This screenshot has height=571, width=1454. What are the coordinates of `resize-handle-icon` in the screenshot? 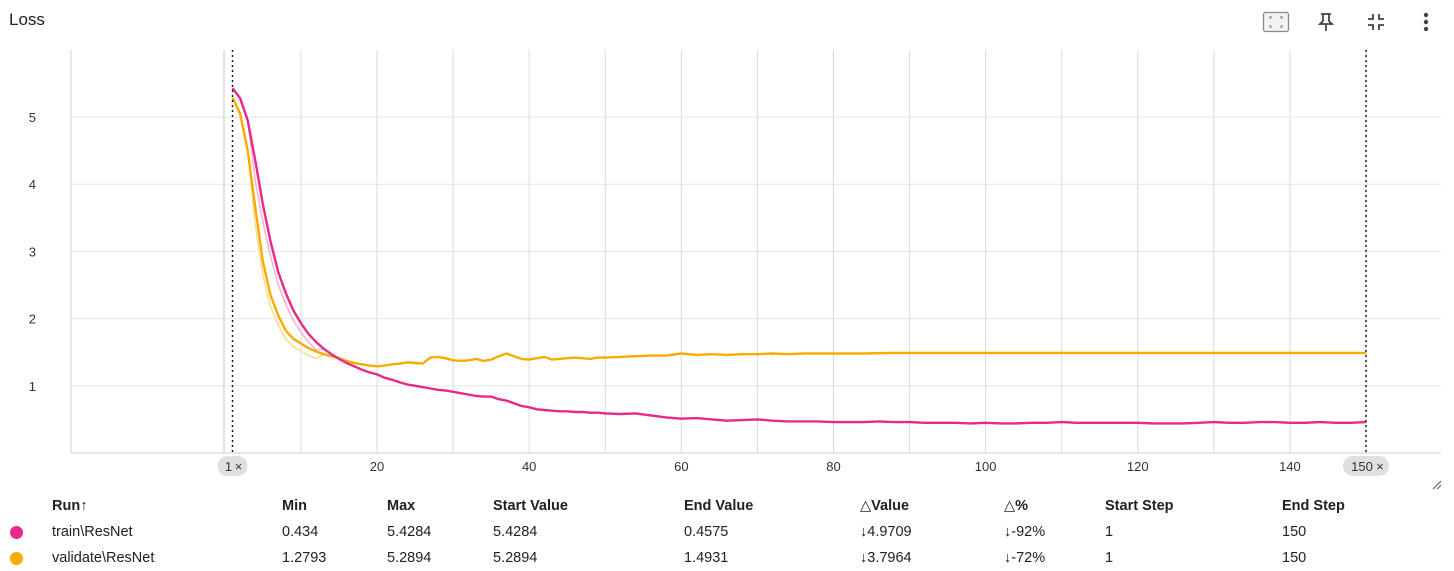 It's located at (1436, 484).